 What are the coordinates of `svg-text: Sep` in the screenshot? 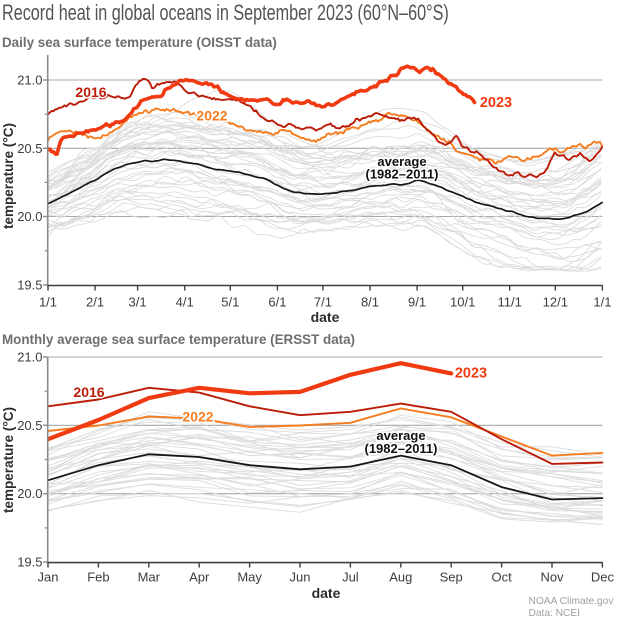 It's located at (451, 577).